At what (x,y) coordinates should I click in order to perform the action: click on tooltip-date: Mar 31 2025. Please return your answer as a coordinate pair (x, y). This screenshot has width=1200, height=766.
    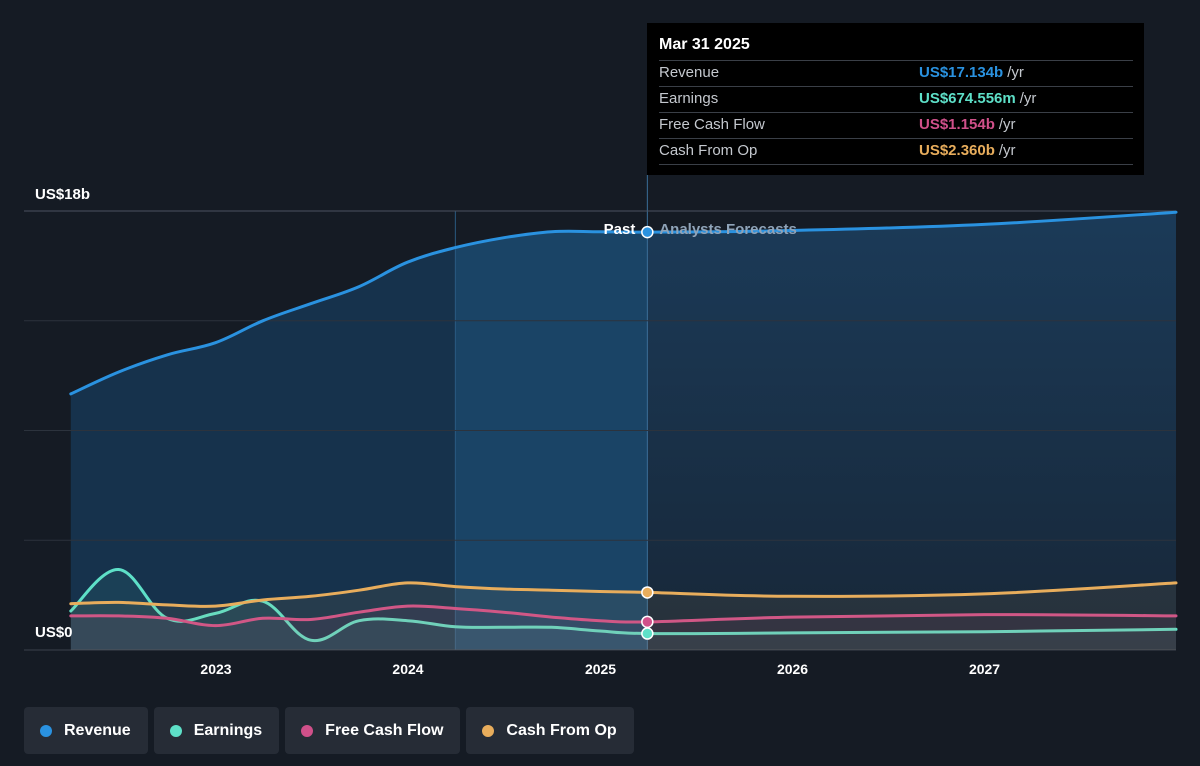
    Looking at the image, I should click on (704, 44).